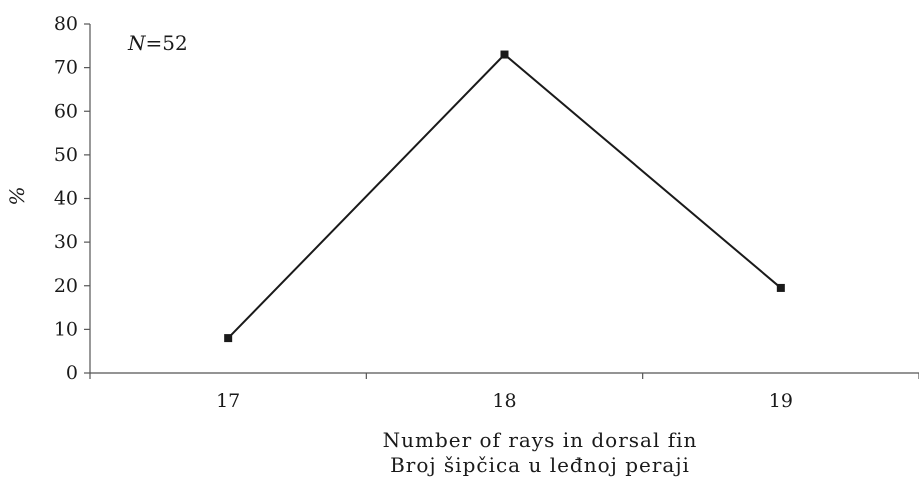  What do you see at coordinates (72, 373) in the screenshot?
I see `y-tick-label: 0` at bounding box center [72, 373].